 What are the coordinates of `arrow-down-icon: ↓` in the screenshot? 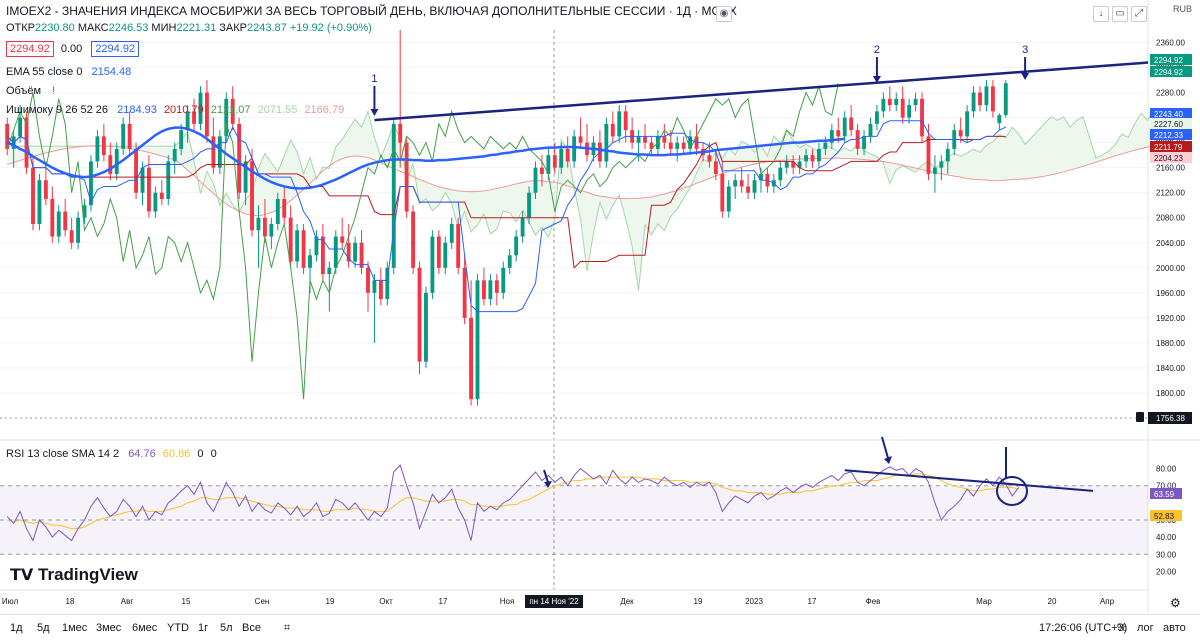 It's located at (1101, 14).